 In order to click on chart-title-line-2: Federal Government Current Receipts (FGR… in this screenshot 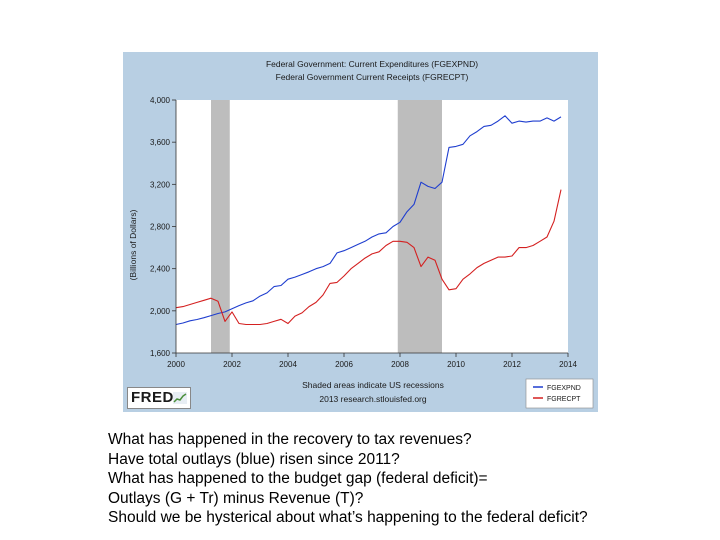, I will do `click(372, 77)`.